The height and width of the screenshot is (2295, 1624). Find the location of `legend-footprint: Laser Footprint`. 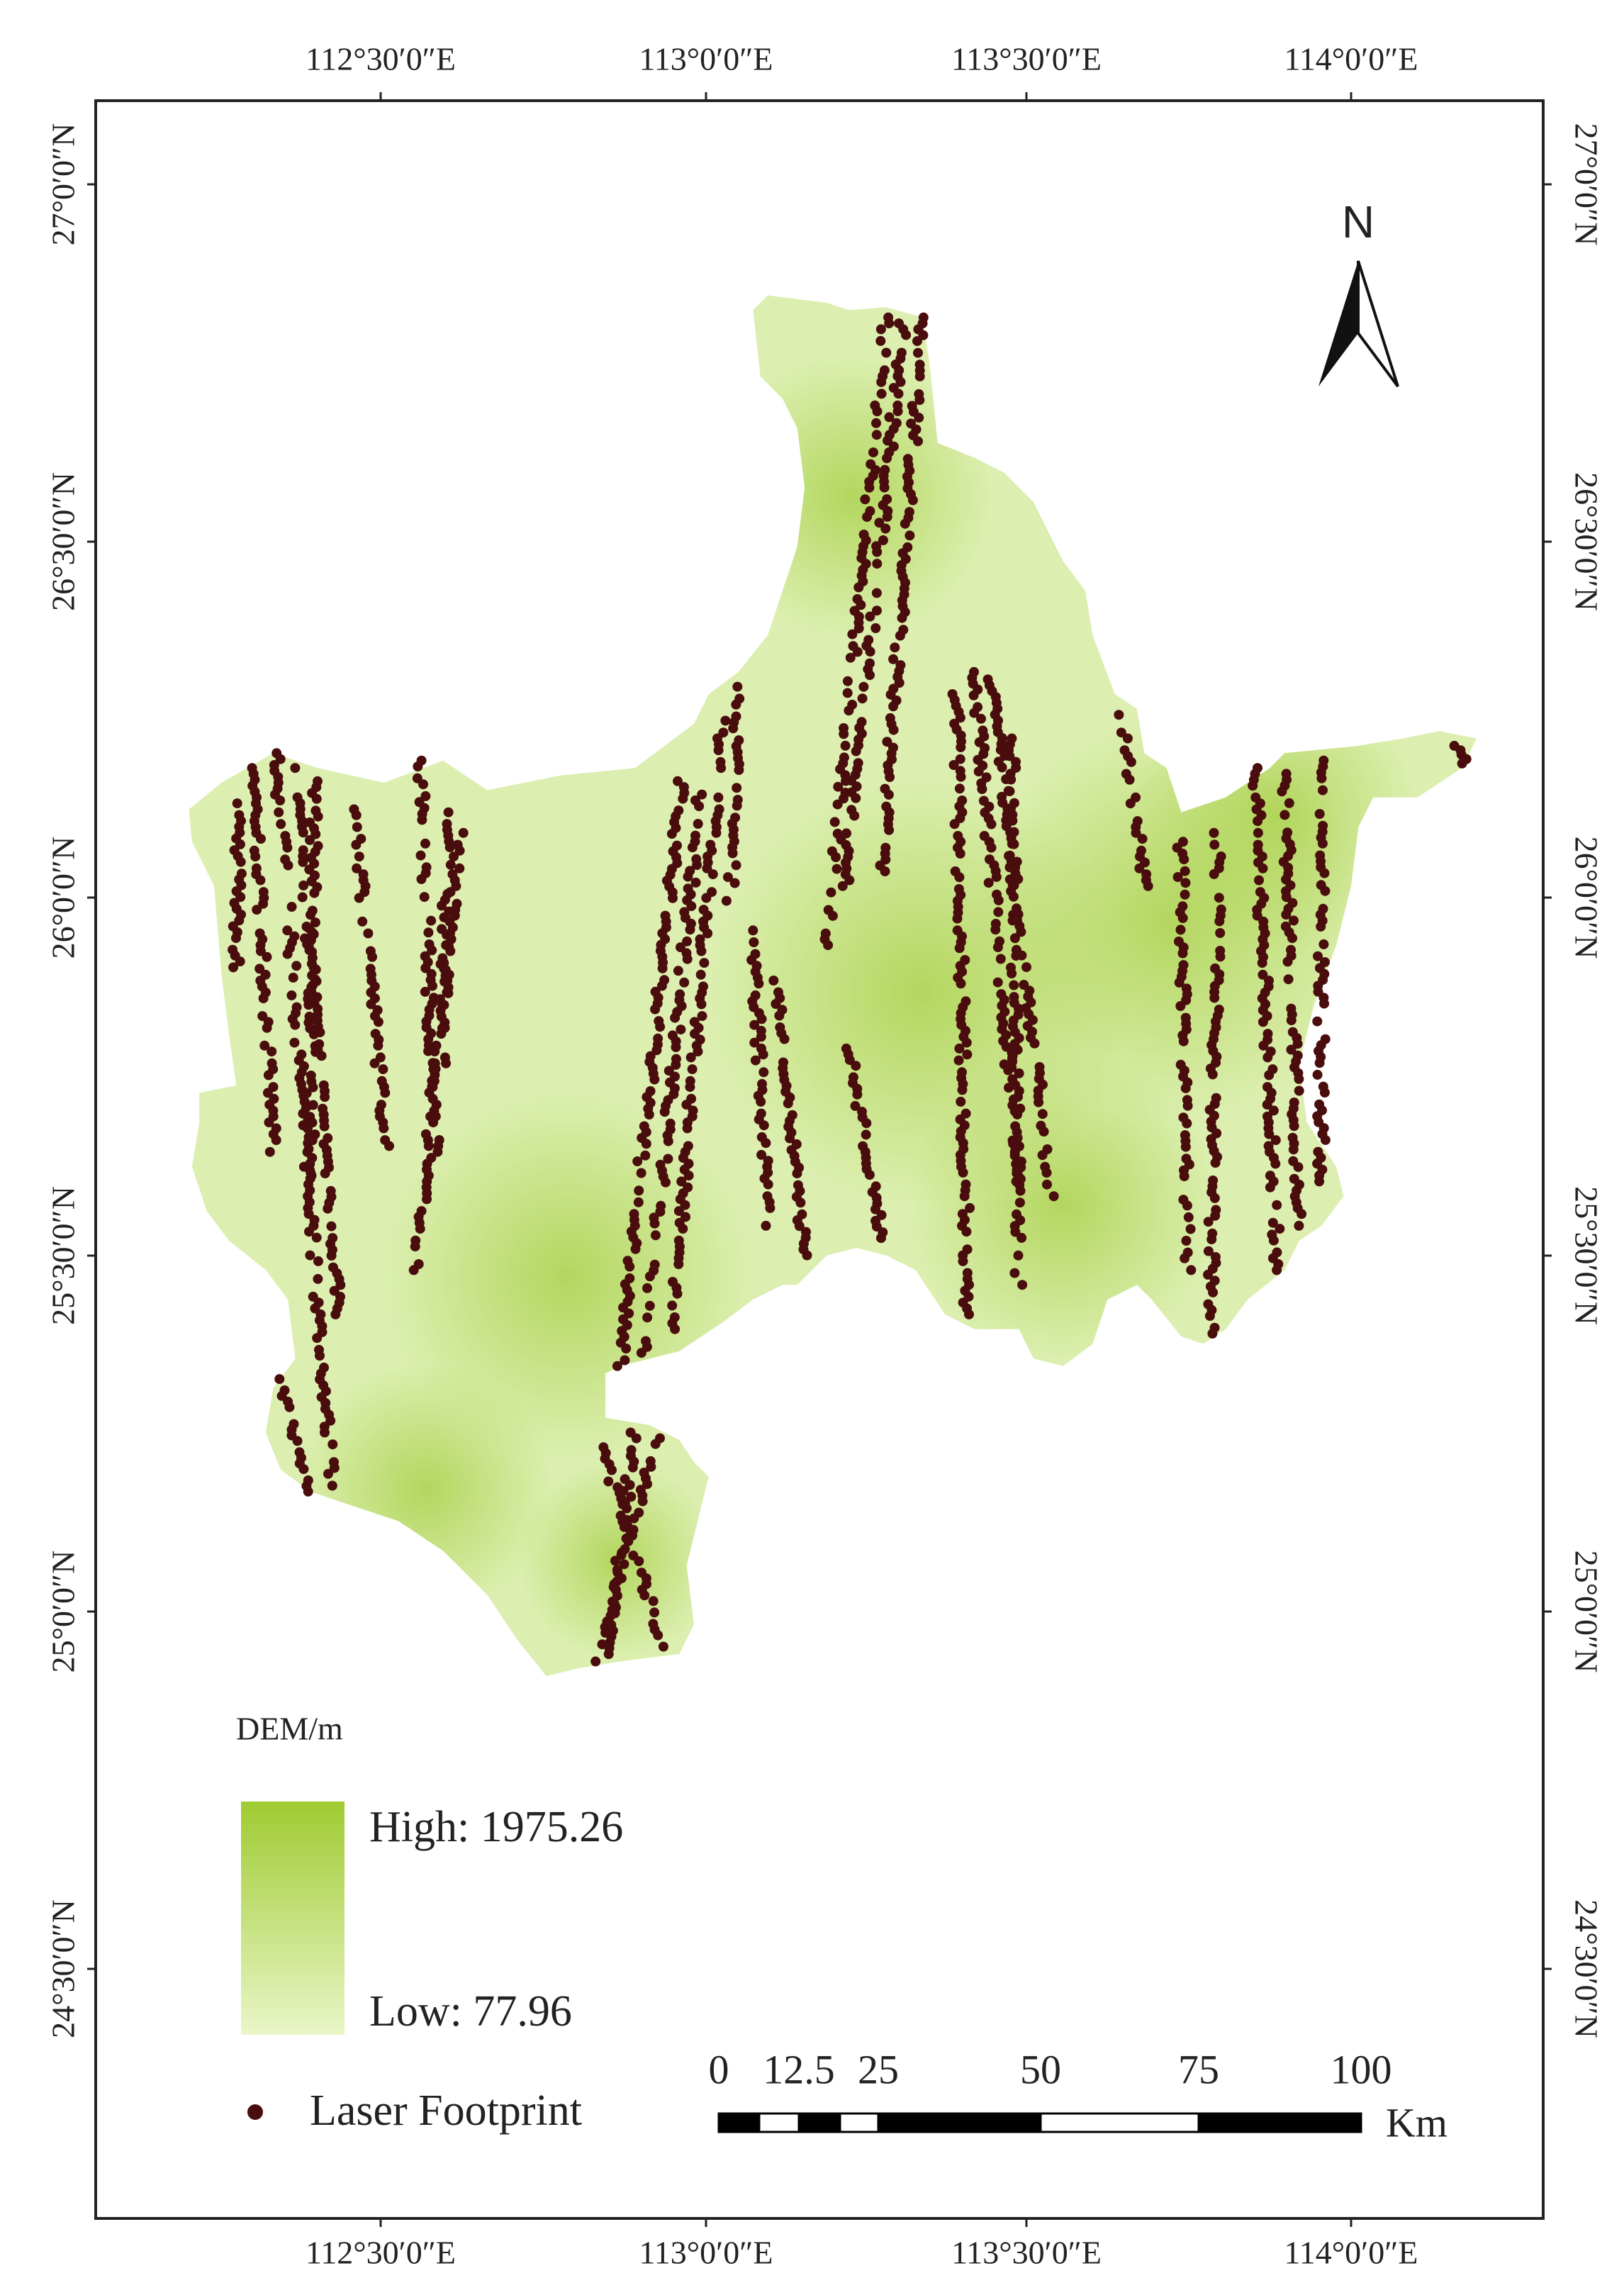

legend-footprint: Laser Footprint is located at coordinates (446, 2111).